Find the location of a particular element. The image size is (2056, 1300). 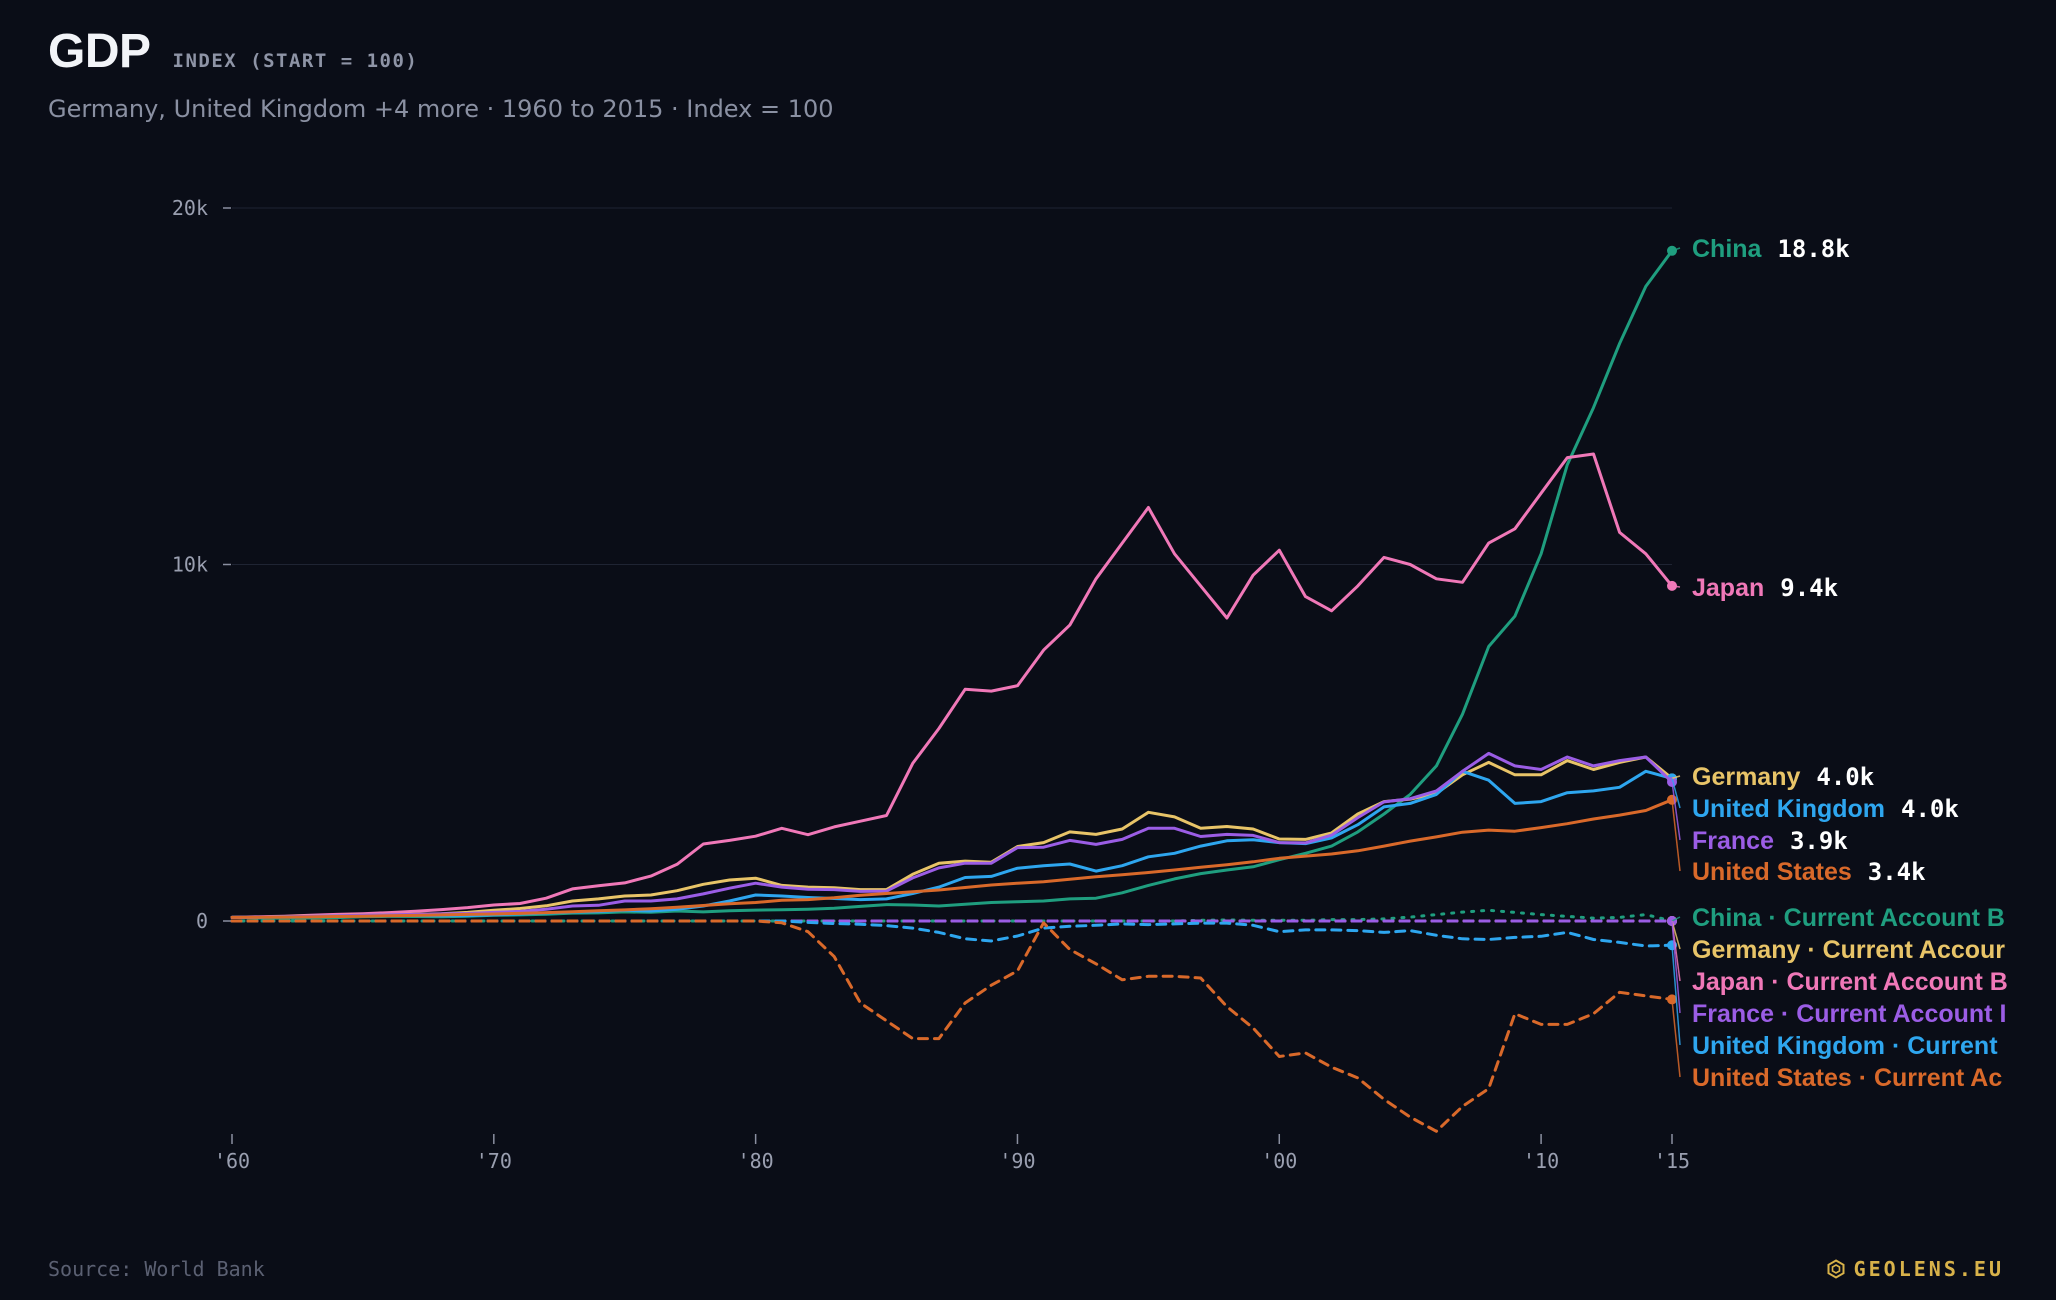

series-label: United States · Current Ac is located at coordinates (1847, 1078).